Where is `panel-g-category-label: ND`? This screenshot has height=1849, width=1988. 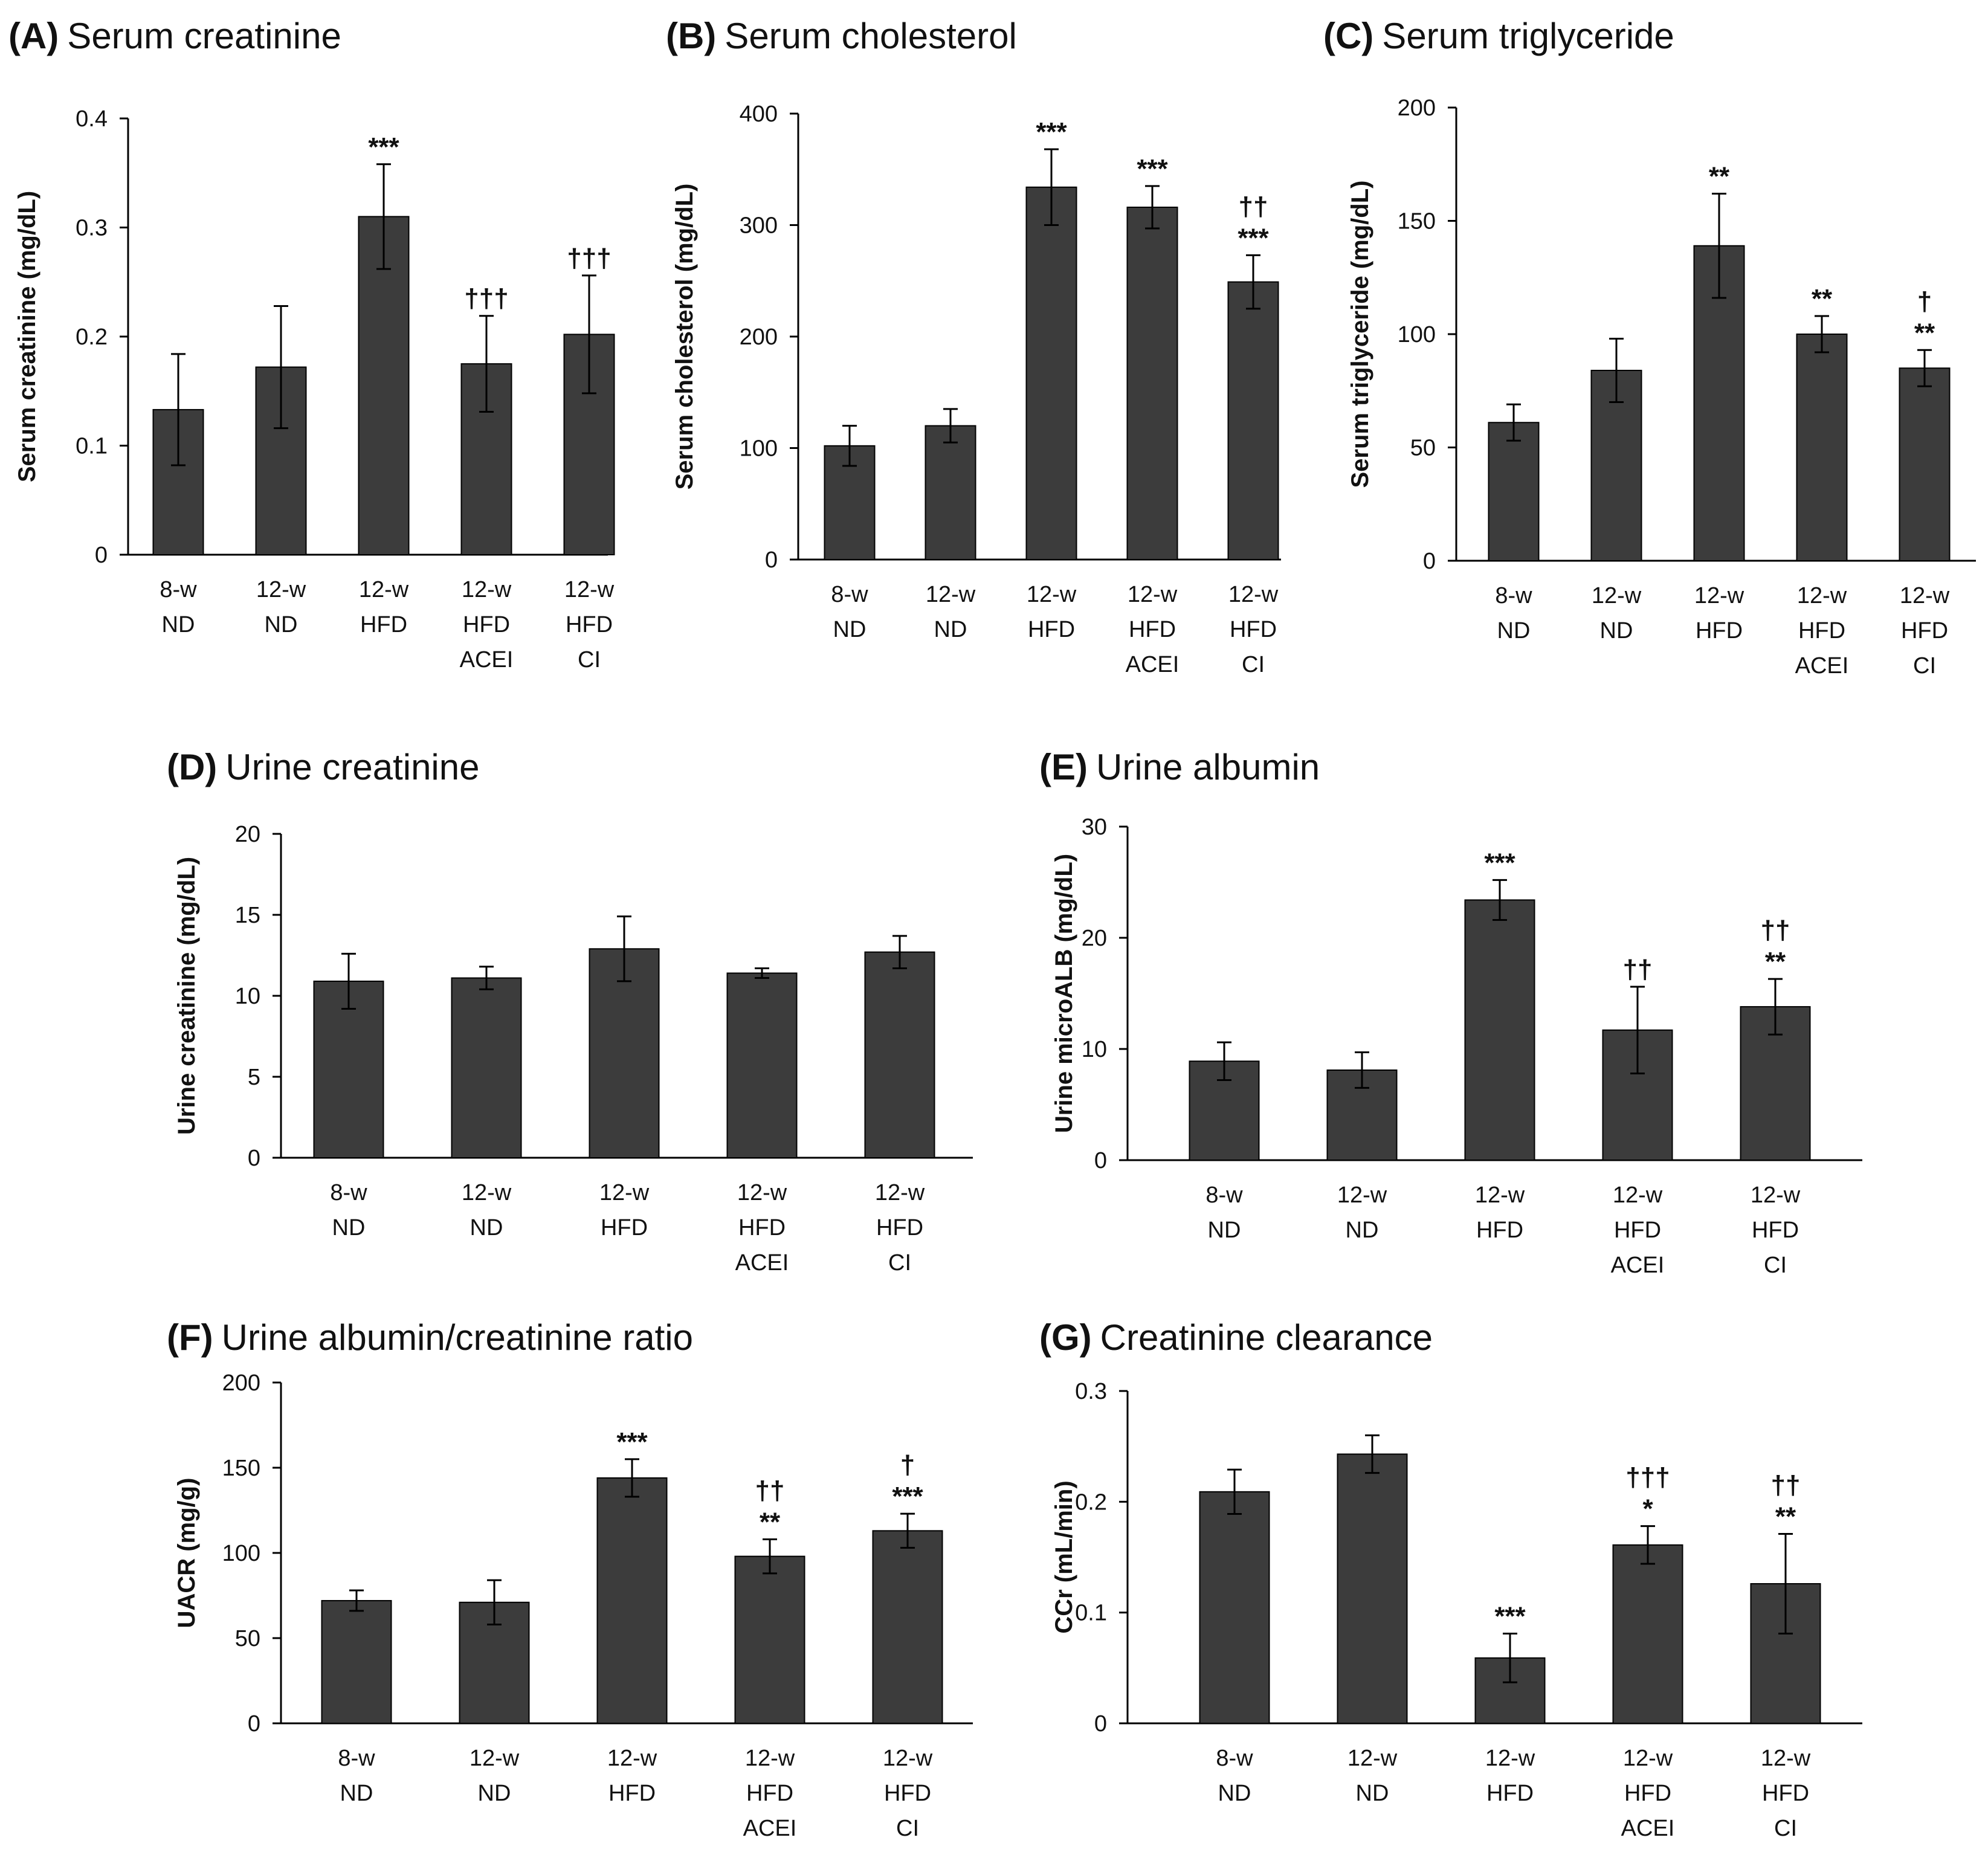
panel-g-category-label: ND is located at coordinates (1372, 1793).